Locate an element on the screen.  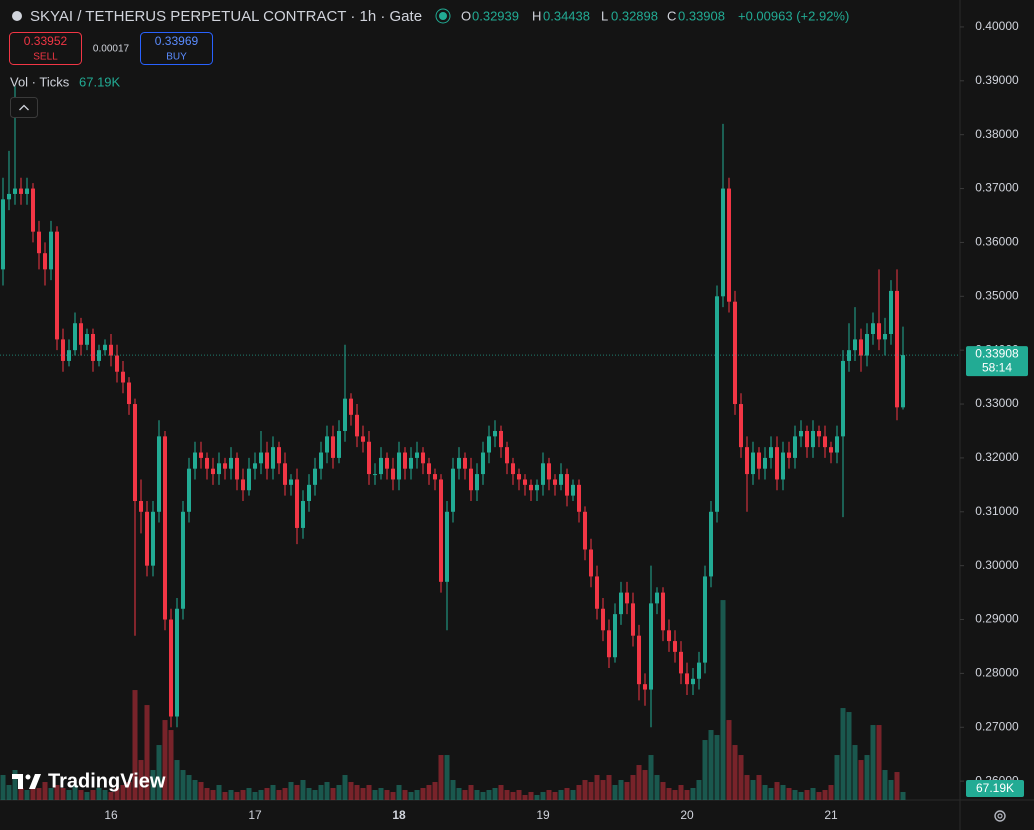
x-tick-label: 17 is located at coordinates (255, 815).